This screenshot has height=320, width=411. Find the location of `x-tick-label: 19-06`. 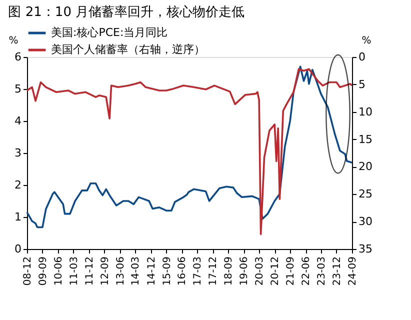

x-tick-label: 19-06 is located at coordinates (244, 271).